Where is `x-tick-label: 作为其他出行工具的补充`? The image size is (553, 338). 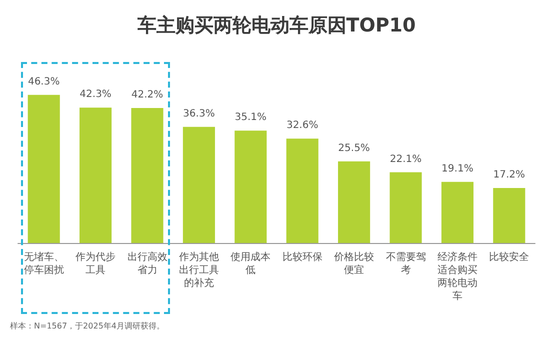 x-tick-label: 作为其他出行工具的补充 is located at coordinates (198, 270).